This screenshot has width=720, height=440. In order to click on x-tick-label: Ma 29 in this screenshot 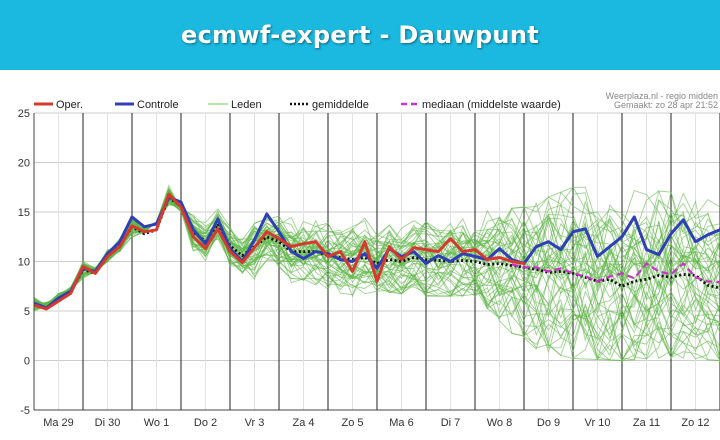, I will do `click(58, 423)`.